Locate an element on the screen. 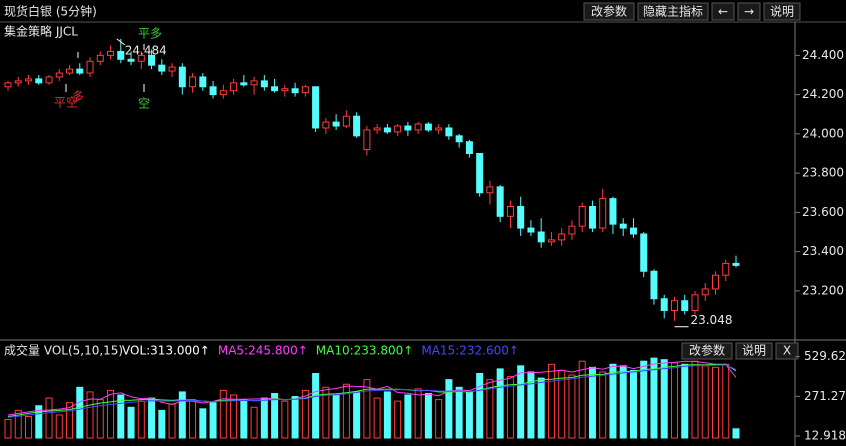 The image size is (846, 446). y-tick-label: 23.600 is located at coordinates (823, 212).